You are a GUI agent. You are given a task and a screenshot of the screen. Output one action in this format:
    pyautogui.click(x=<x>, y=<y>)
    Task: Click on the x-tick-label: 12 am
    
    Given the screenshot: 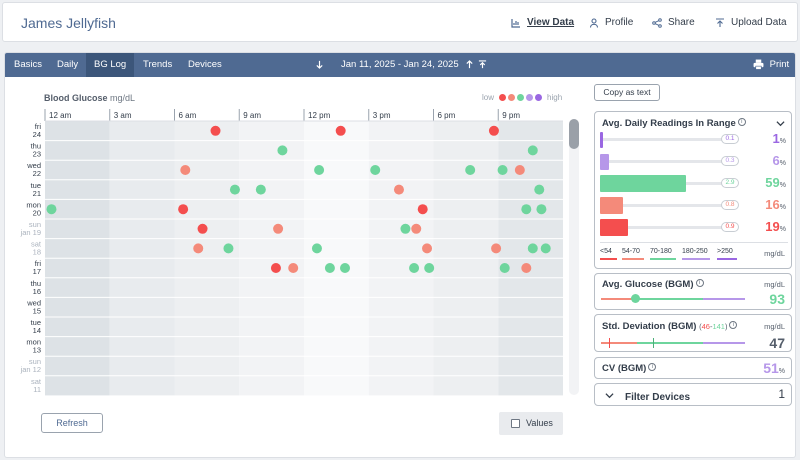 What is the action you would take?
    pyautogui.click(x=60, y=115)
    